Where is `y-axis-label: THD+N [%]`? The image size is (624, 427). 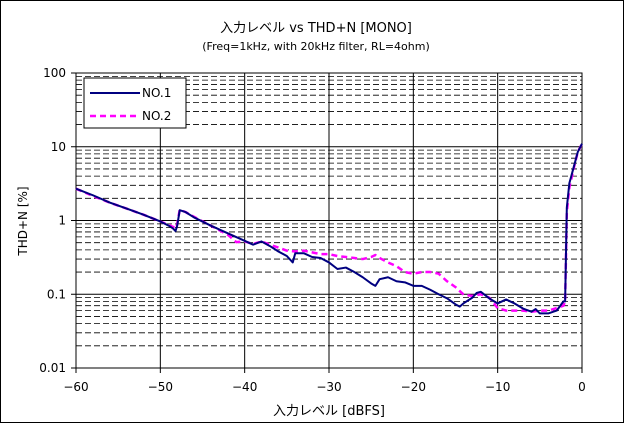
y-axis-label: THD+N [%] is located at coordinates (23, 221).